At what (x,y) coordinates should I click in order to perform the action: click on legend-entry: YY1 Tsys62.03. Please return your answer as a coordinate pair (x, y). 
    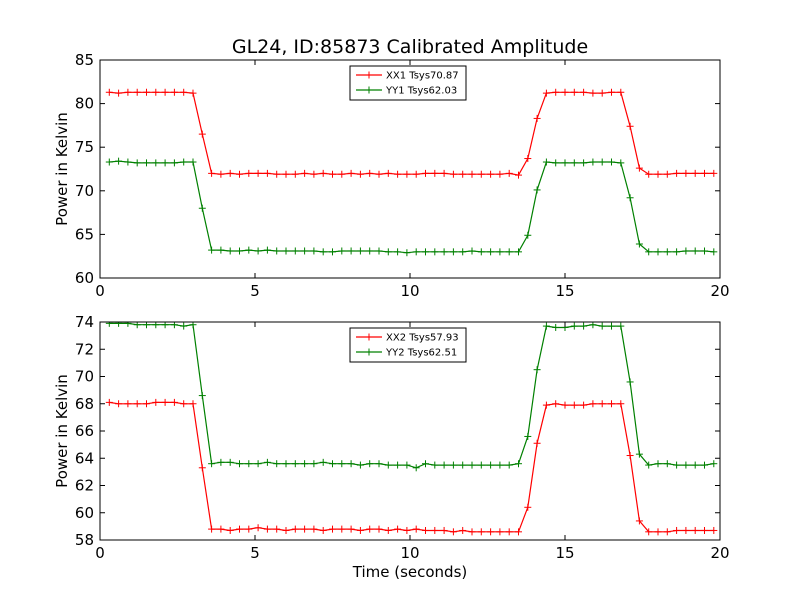
    Looking at the image, I should click on (406, 91).